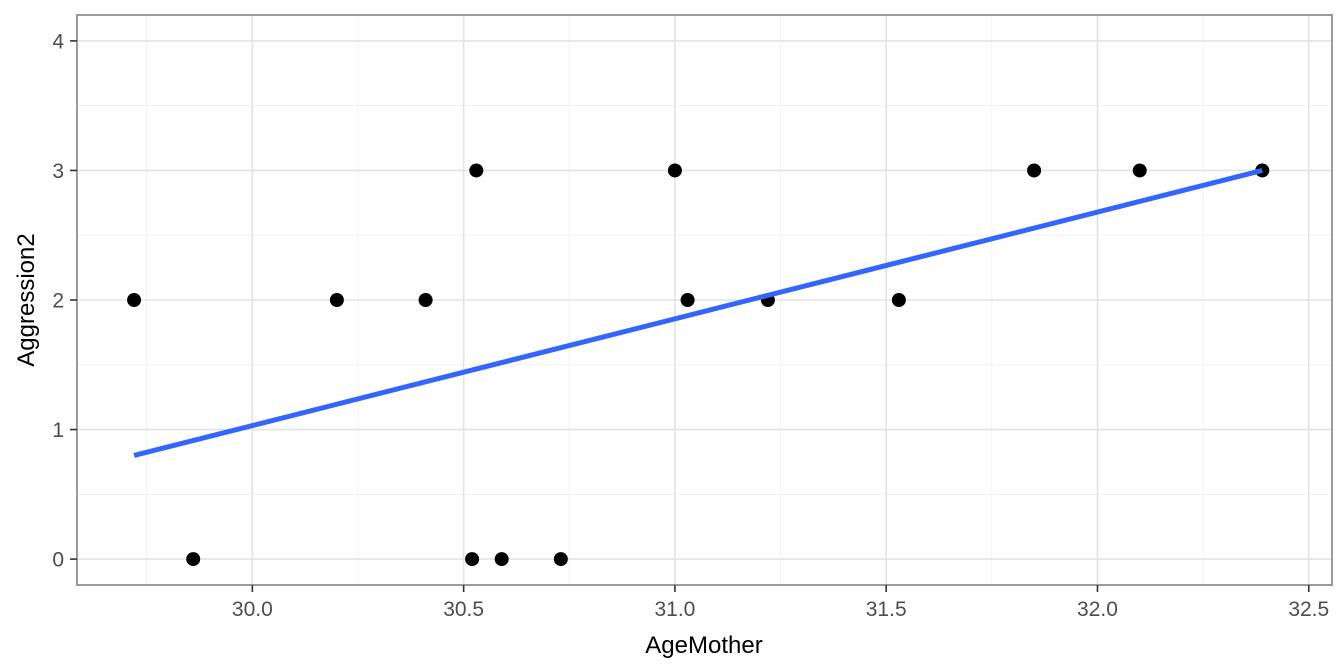 The width and height of the screenshot is (1344, 672). I want to click on y-tick-label: 3, so click(58, 171).